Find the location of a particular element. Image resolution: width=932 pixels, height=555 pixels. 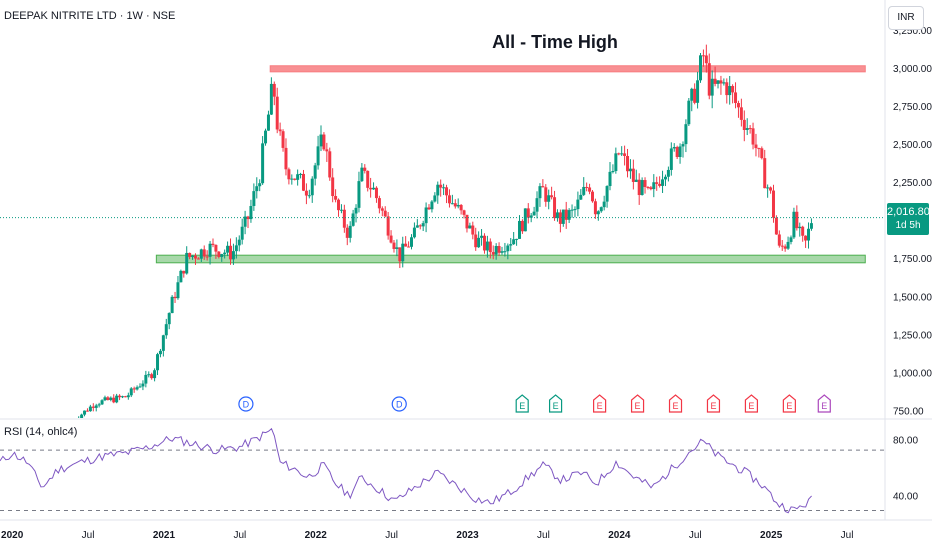

currency-button: INR is located at coordinates (906, 18).